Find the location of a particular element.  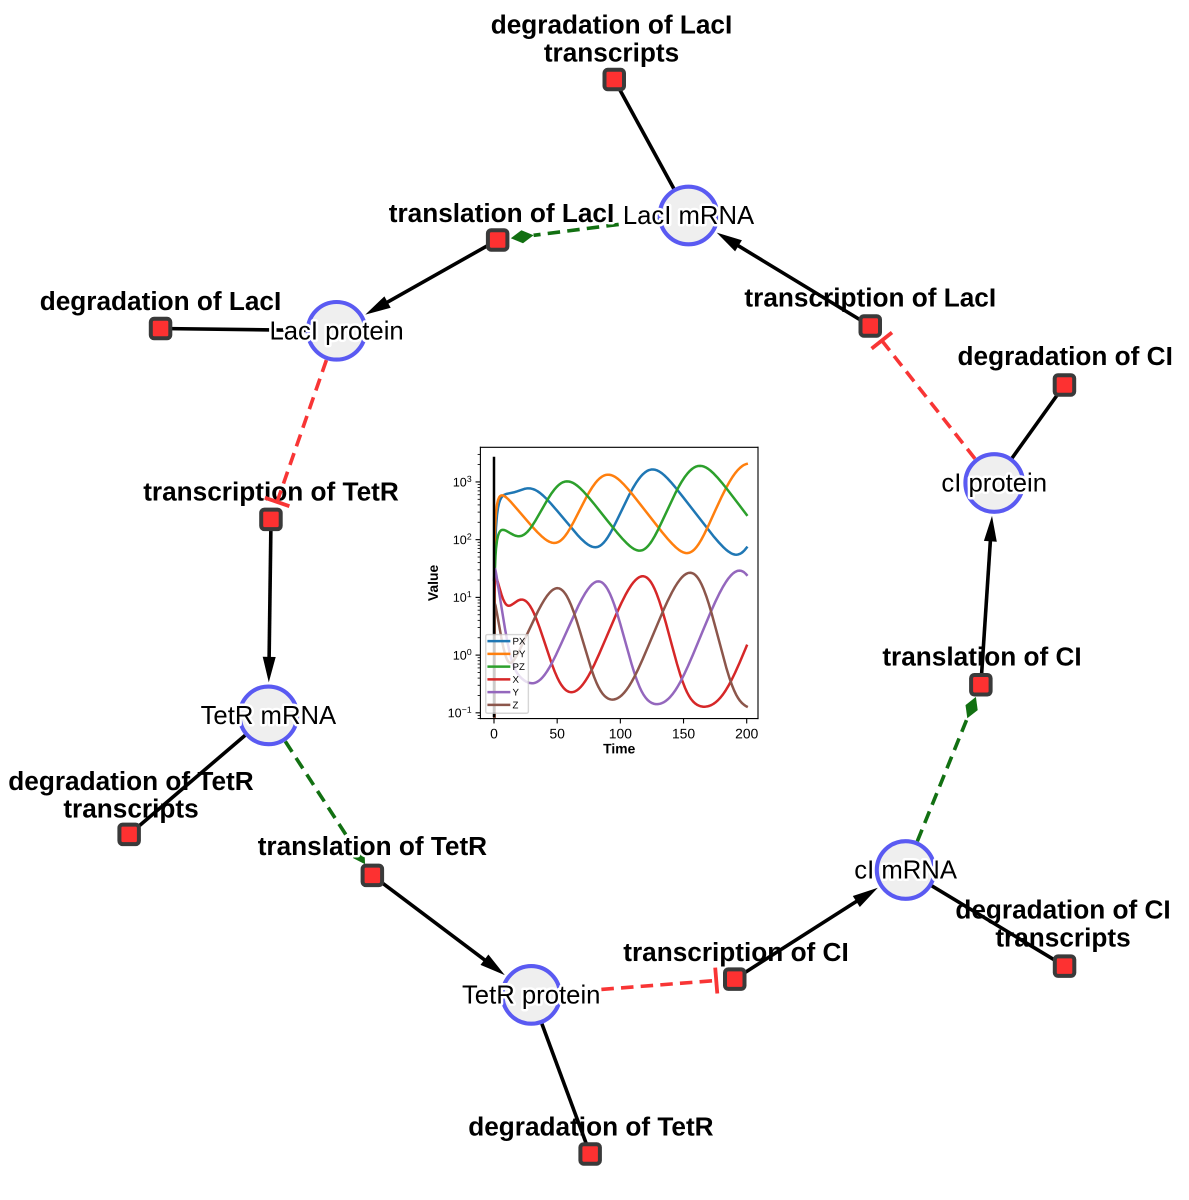

svg-text: translation of TetR is located at coordinates (372, 846).